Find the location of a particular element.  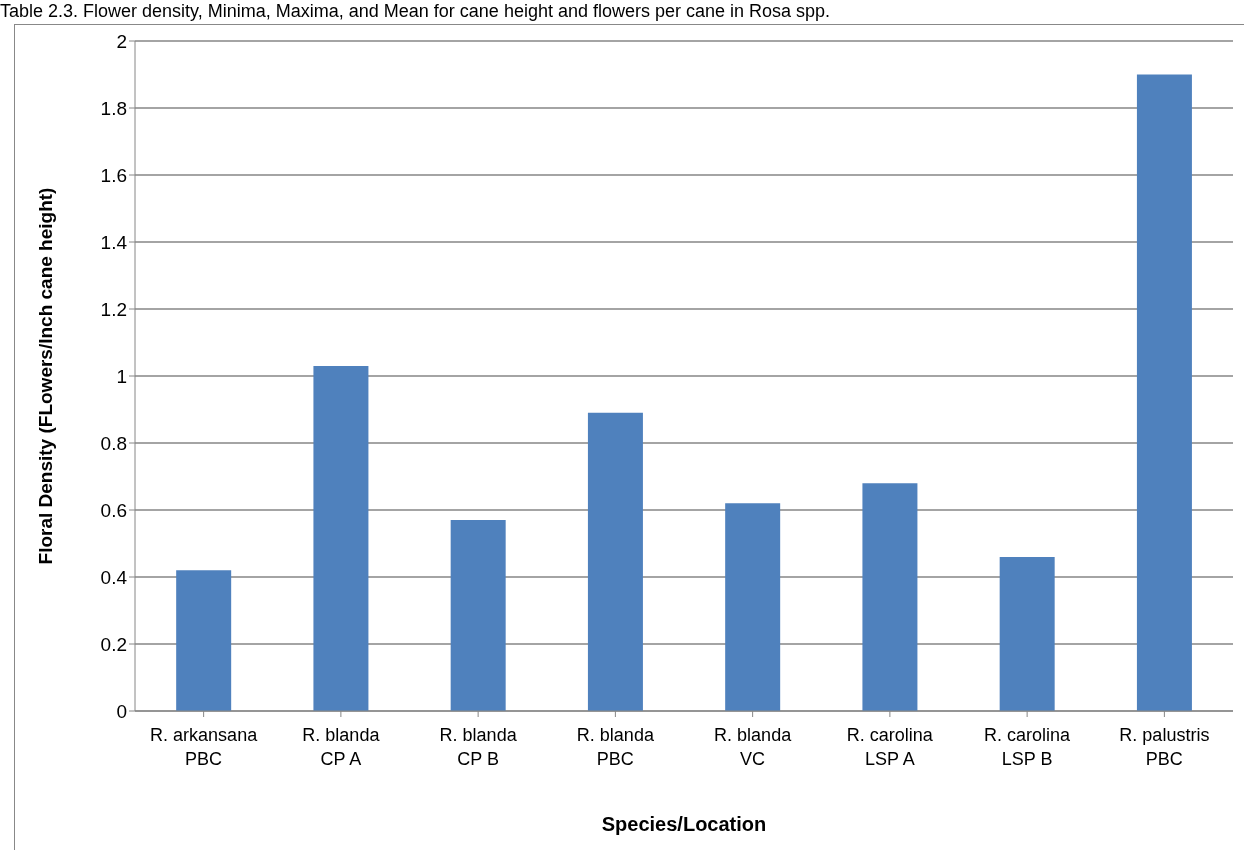

y-tick-label: 0 is located at coordinates (121, 711).